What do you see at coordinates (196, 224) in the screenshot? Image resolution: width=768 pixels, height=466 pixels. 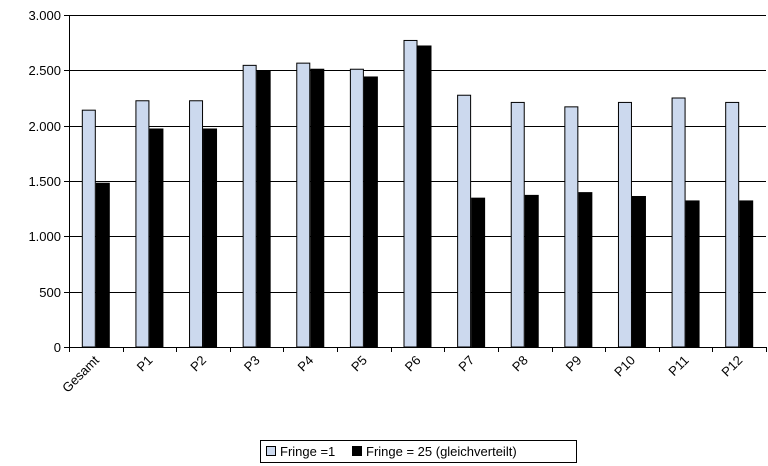 I see `bar-fringe-1-p2` at bounding box center [196, 224].